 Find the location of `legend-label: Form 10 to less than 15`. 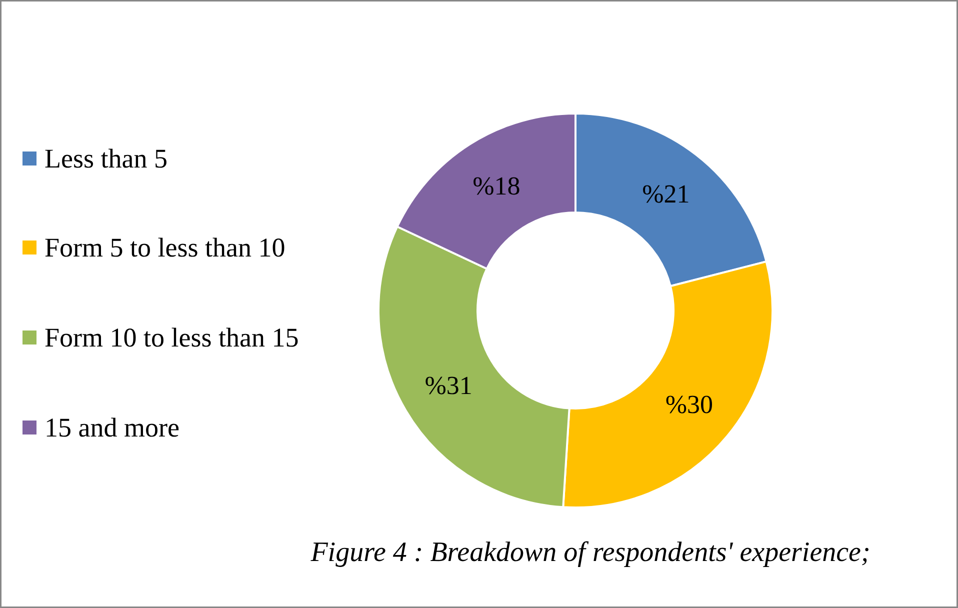

legend-label: Form 10 to less than 15 is located at coordinates (171, 337).